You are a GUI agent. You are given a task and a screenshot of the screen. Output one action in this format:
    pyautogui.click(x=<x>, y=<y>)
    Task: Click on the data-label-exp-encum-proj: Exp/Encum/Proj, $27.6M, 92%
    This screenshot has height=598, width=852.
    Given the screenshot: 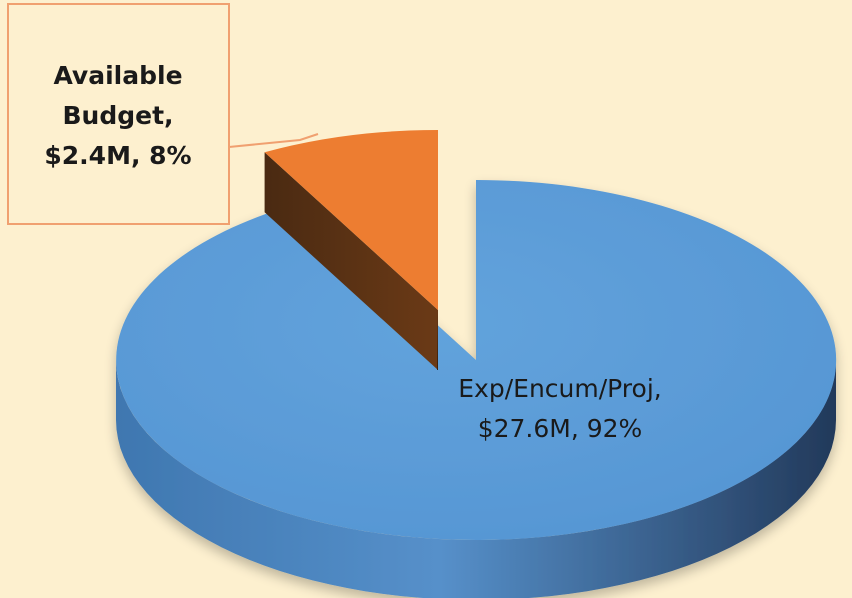 What is the action you would take?
    pyautogui.click(x=559, y=408)
    